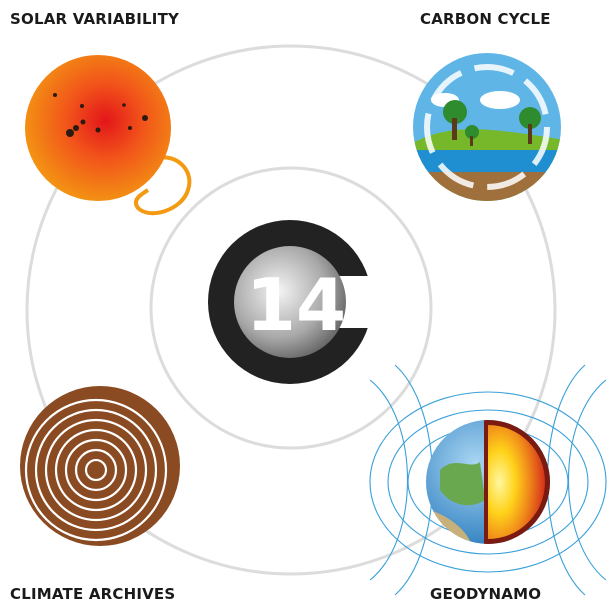  I want to click on c14-logo: 14, so click(293, 302).